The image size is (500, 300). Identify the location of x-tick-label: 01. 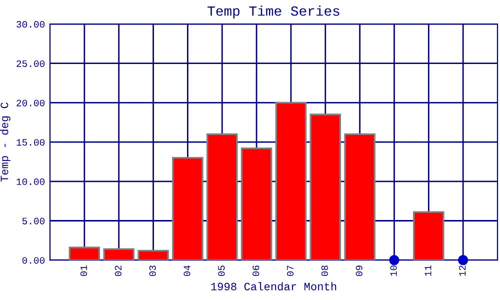
(84, 270).